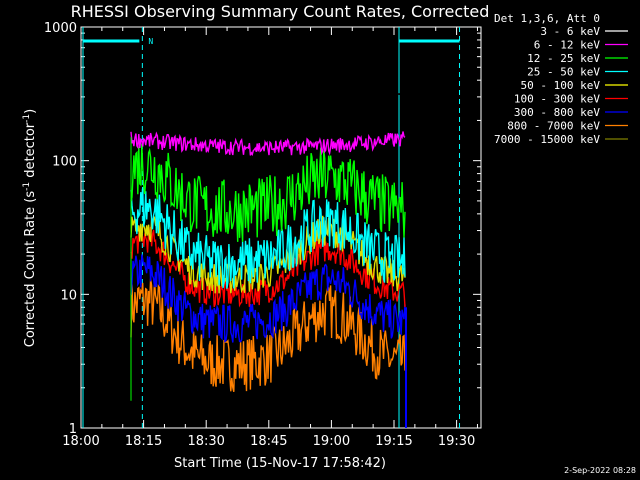 The height and width of the screenshot is (480, 640). What do you see at coordinates (73, 429) in the screenshot?
I see `y-tick-label: 1` at bounding box center [73, 429].